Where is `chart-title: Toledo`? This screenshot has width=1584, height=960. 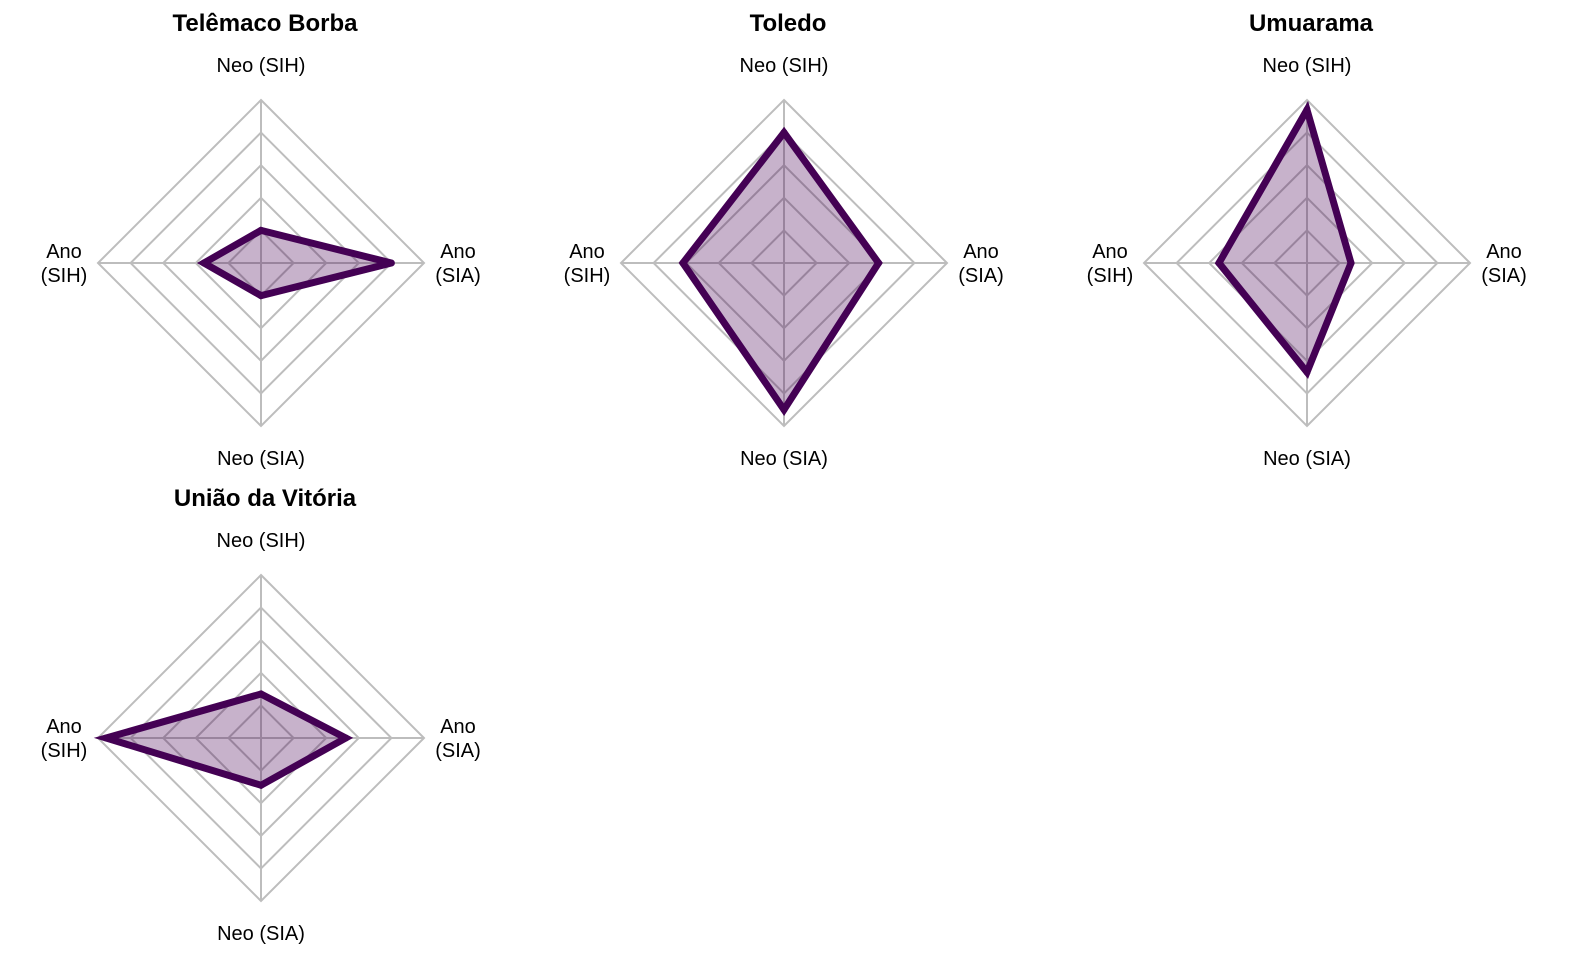
chart-title: Toledo is located at coordinates (788, 23).